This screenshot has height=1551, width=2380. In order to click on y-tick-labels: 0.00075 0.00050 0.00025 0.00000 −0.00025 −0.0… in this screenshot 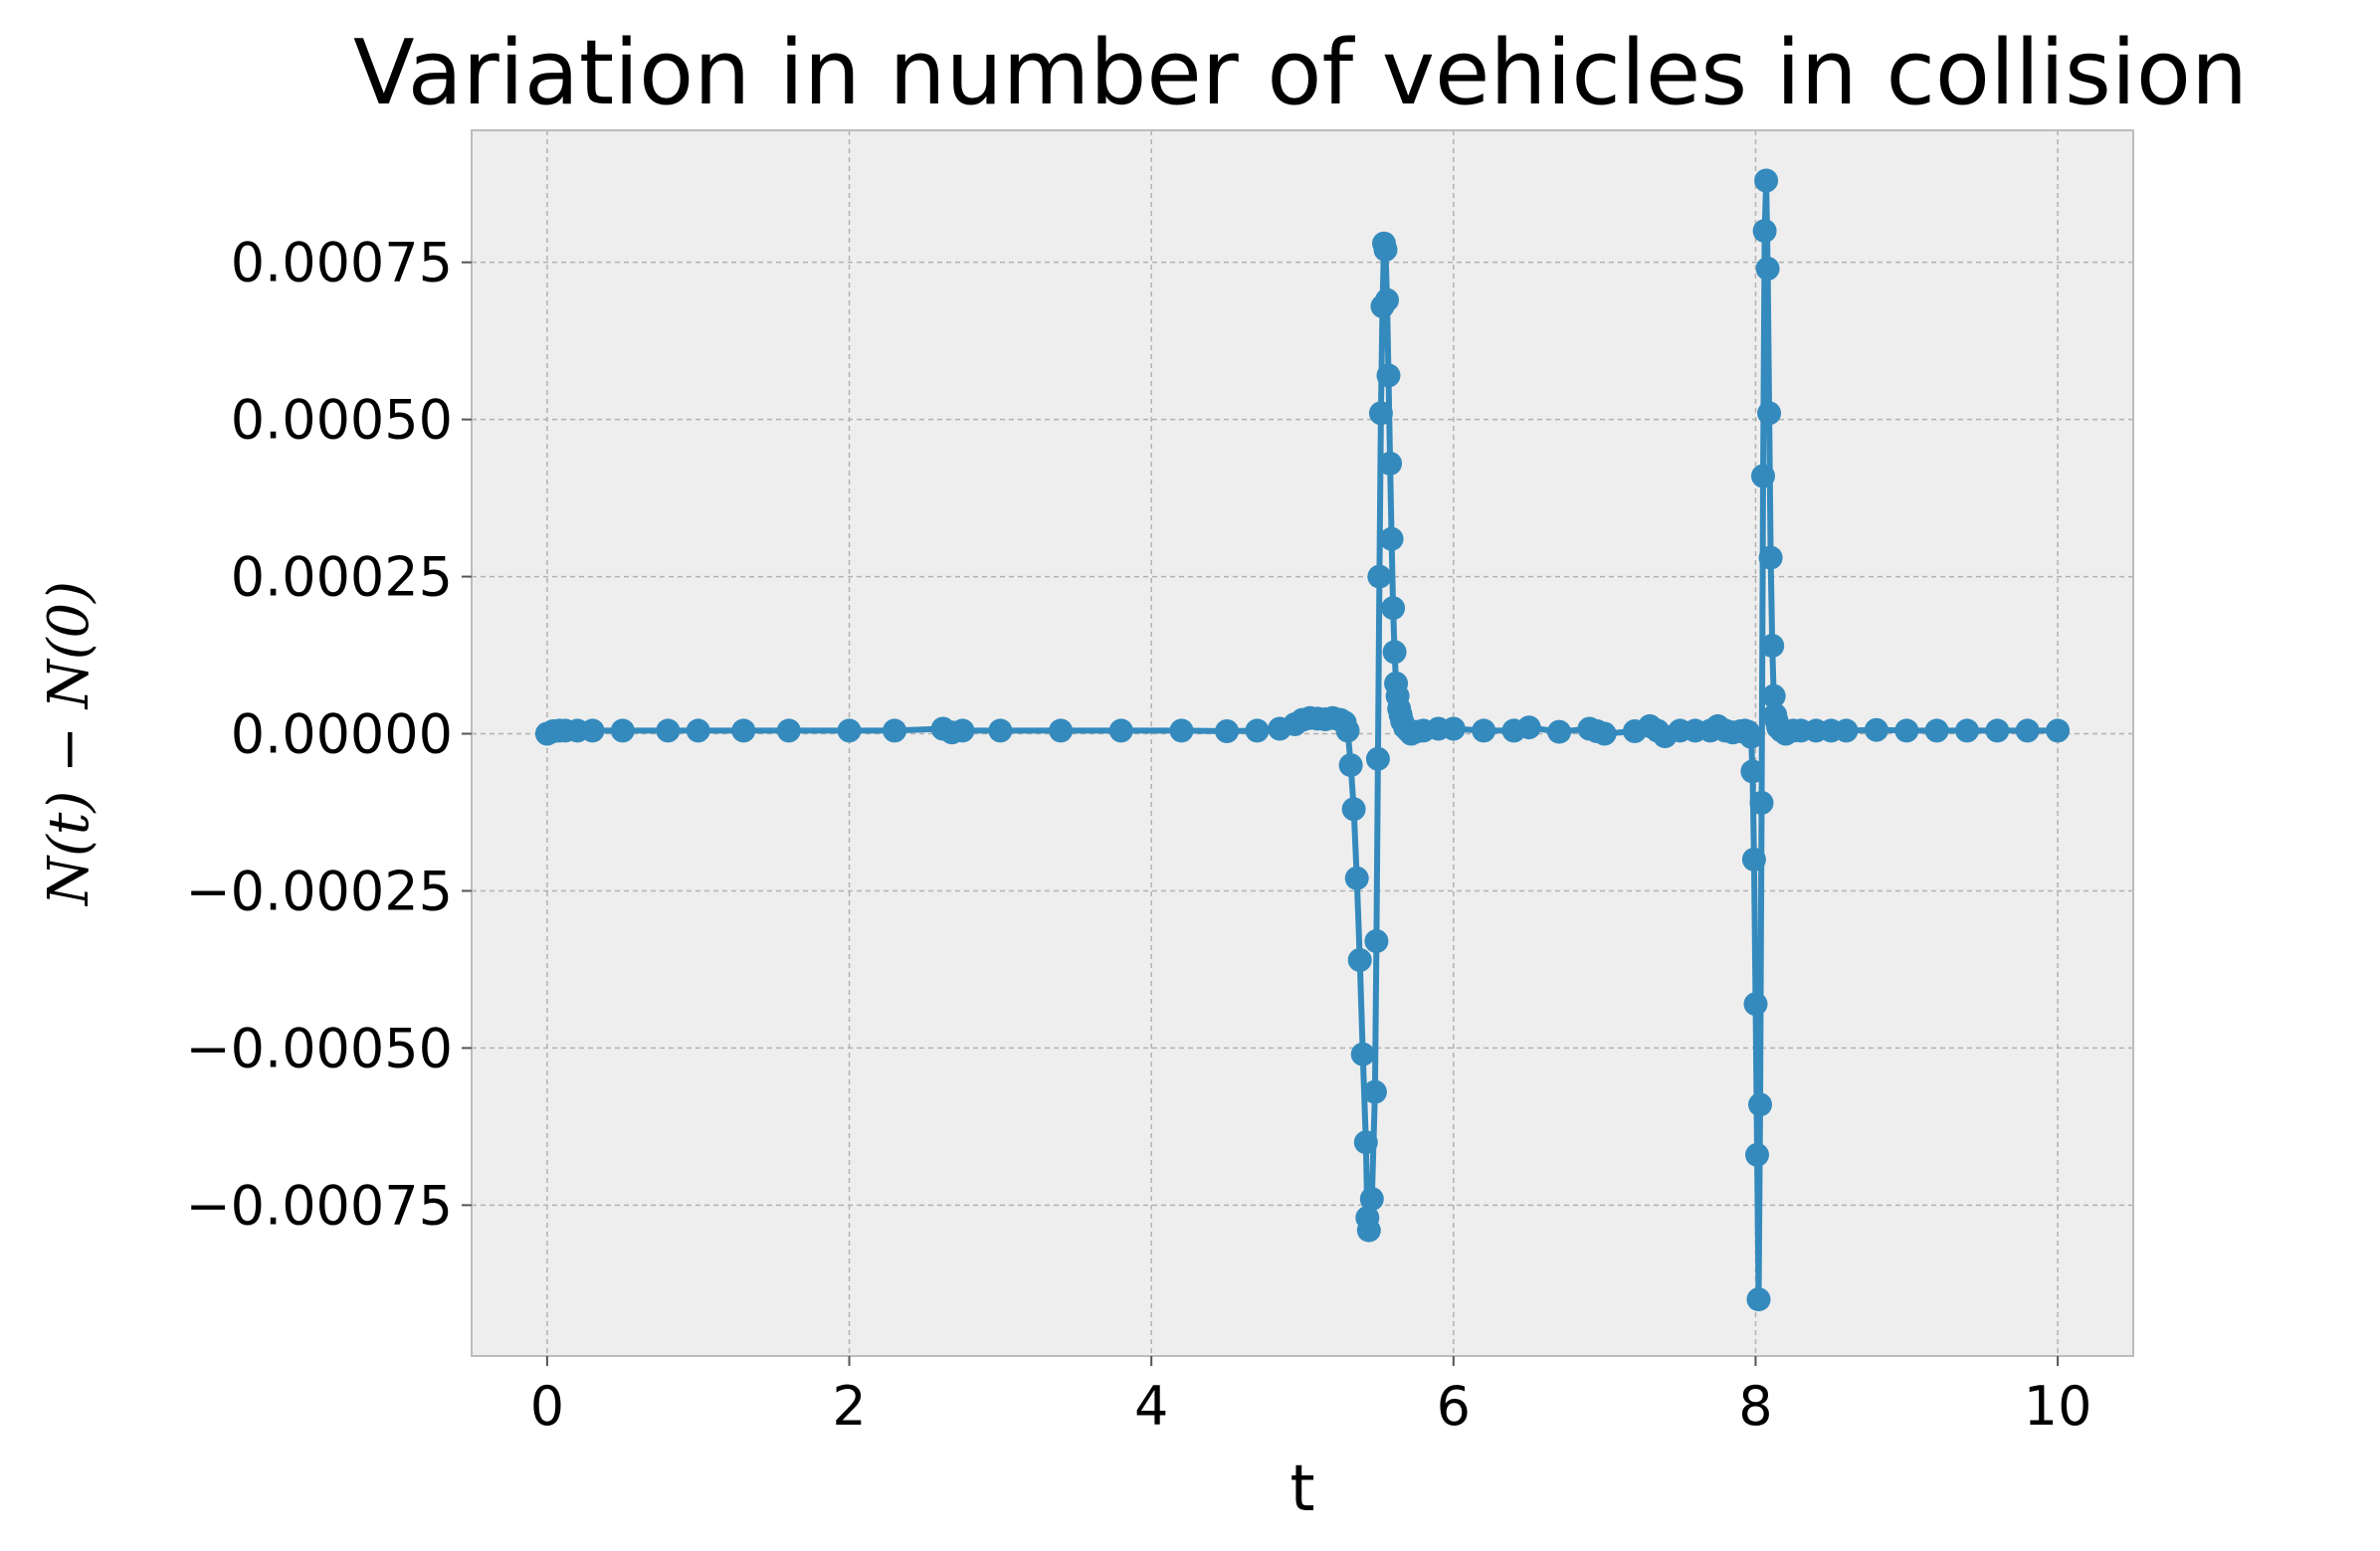, I will do `click(328, 734)`.